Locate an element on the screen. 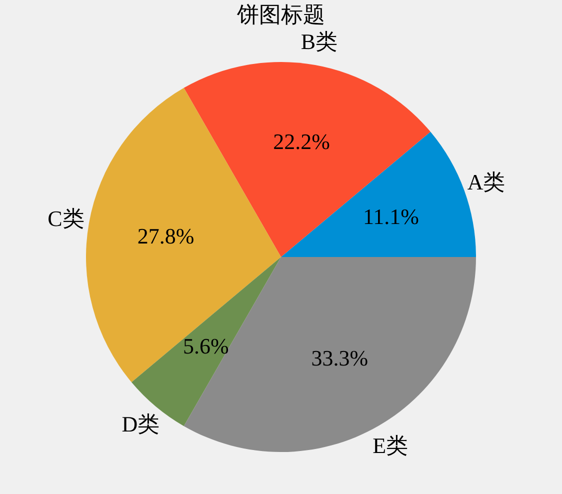 The height and width of the screenshot is (494, 562). data-label: 5.6% is located at coordinates (205, 346).